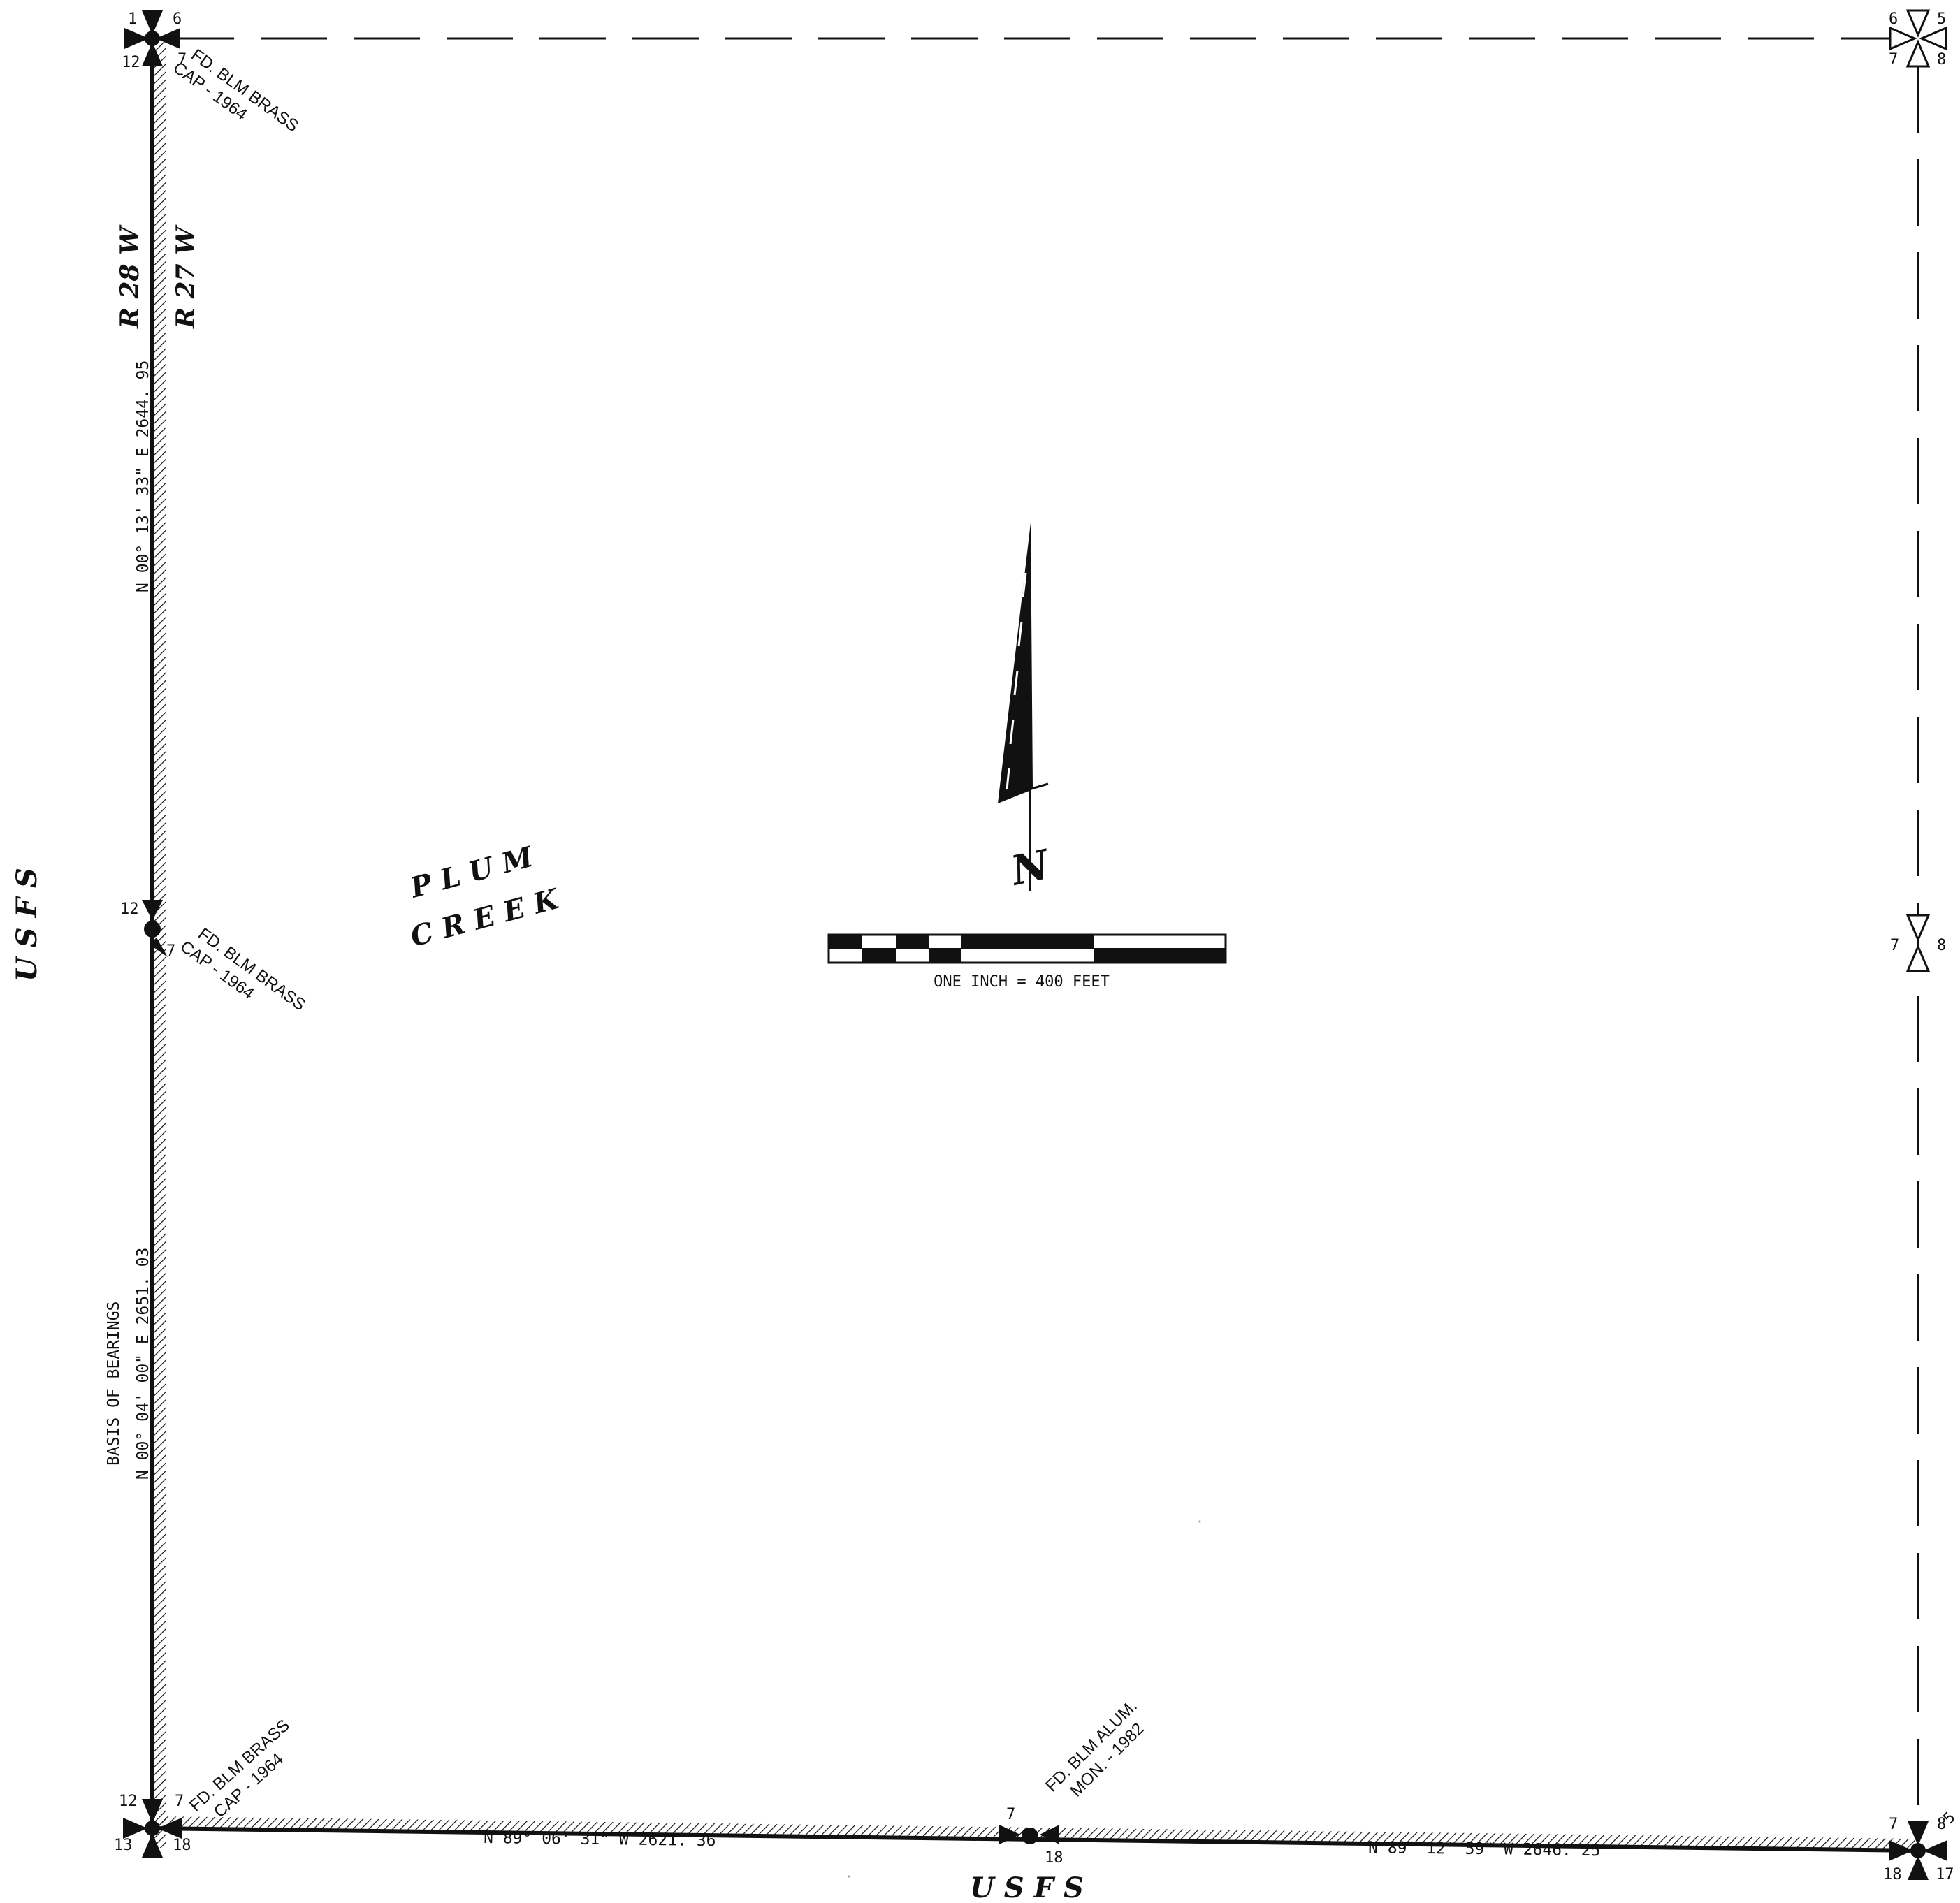 This screenshot has width=1960, height=1903. I want to click on ne-corner-monument: 6 5 7 8, so click(1918, 39).